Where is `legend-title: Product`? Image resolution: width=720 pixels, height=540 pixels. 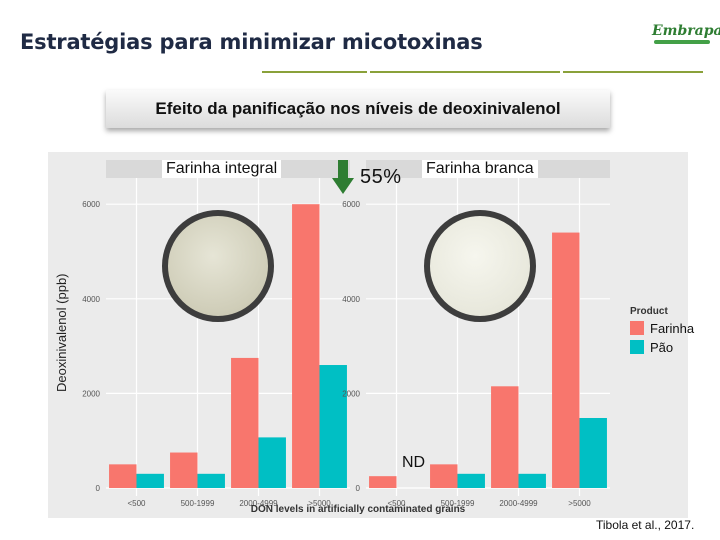
legend-title: Product is located at coordinates (649, 311).